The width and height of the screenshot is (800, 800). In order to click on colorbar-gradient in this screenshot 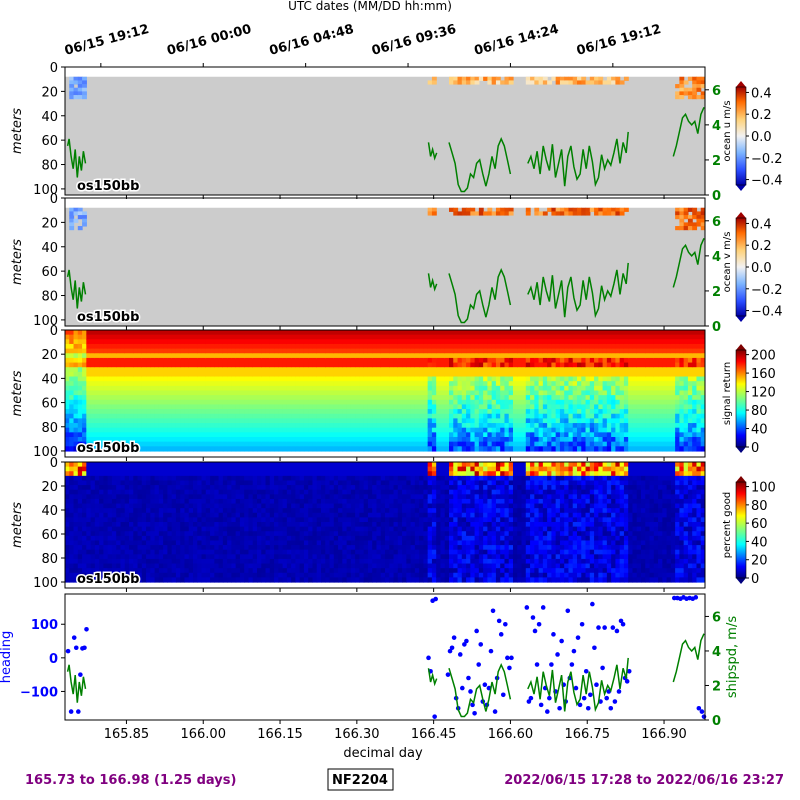, I will do `click(741, 398)`.